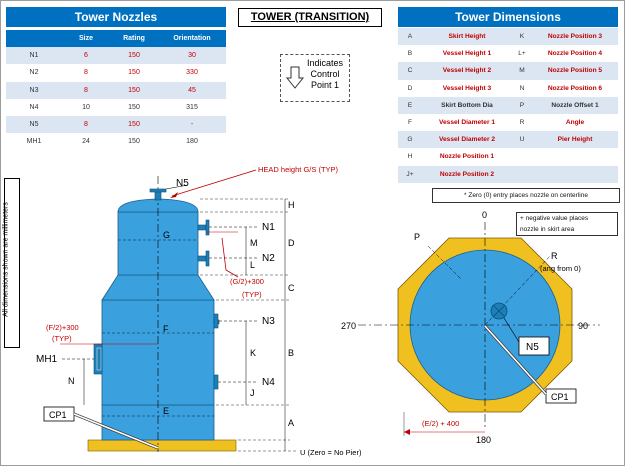 The height and width of the screenshot is (468, 627). Describe the element at coordinates (554, 256) in the screenshot. I see `r-label: R` at that location.